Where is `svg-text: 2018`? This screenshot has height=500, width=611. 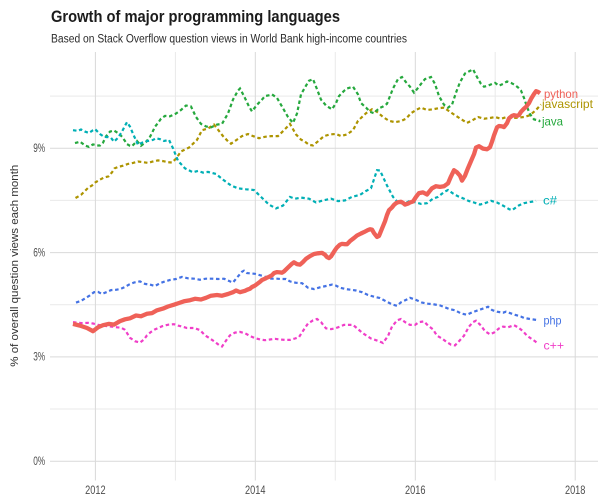 svg-text: 2018 is located at coordinates (575, 491).